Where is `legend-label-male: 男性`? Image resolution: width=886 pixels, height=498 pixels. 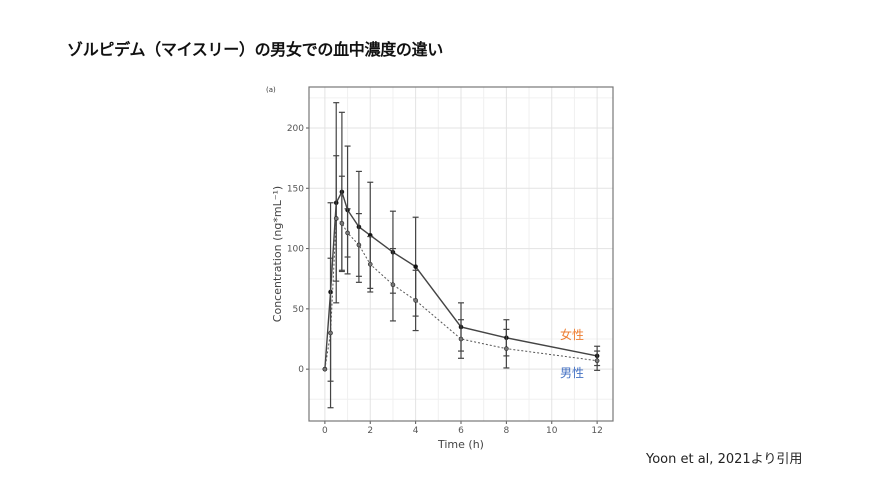
legend-label-male: 男性 is located at coordinates (572, 373).